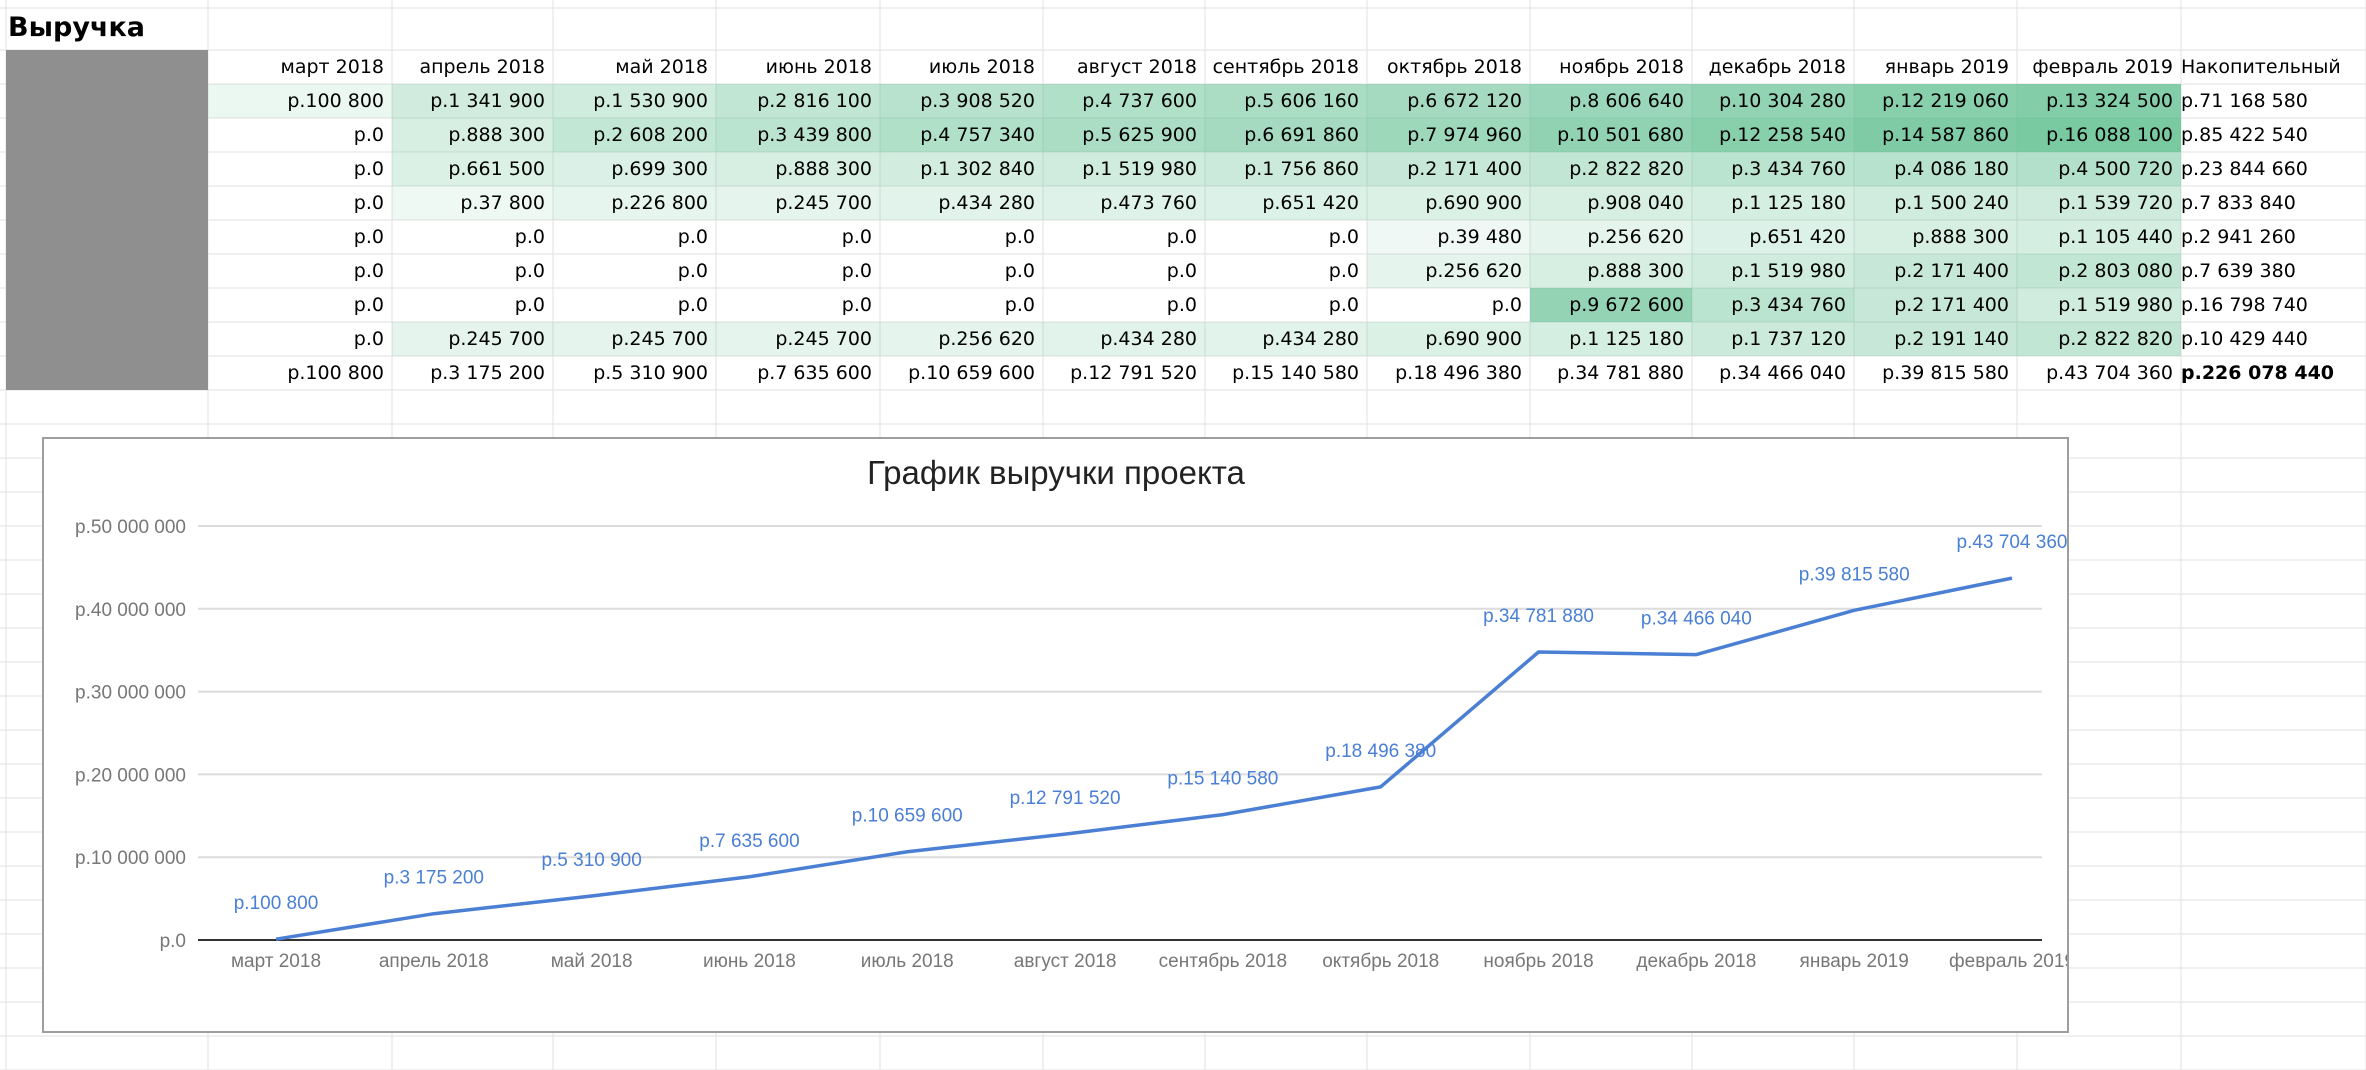 Image resolution: width=2366 pixels, height=1070 pixels. I want to click on table-cell: р.16 798 740, so click(2244, 305).